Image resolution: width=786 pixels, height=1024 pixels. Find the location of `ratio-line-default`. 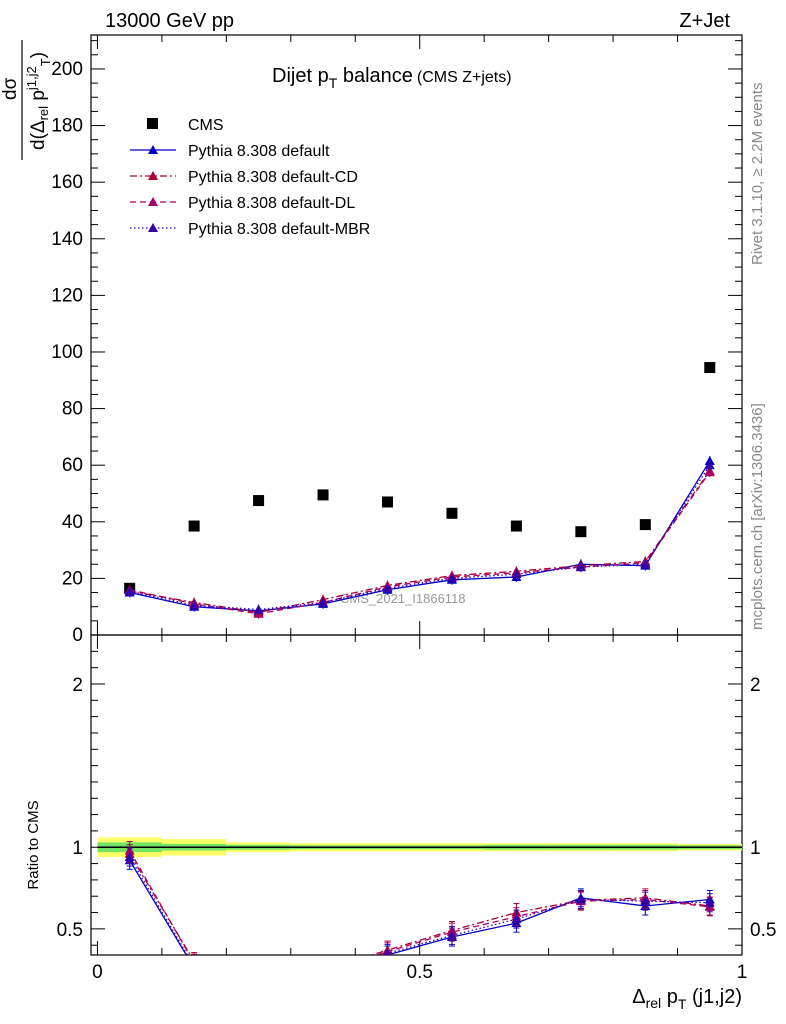

ratio-line-default is located at coordinates (419, 907).